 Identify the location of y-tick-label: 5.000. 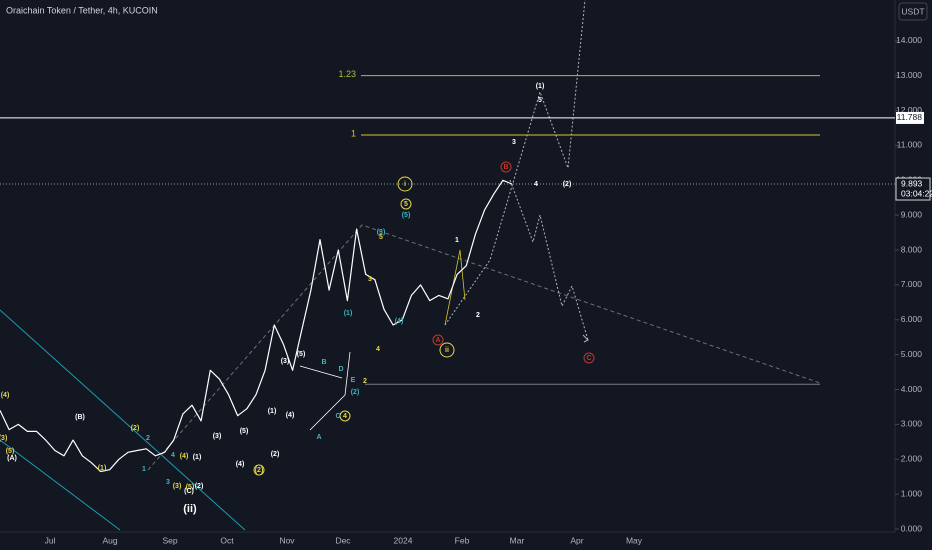
(912, 354).